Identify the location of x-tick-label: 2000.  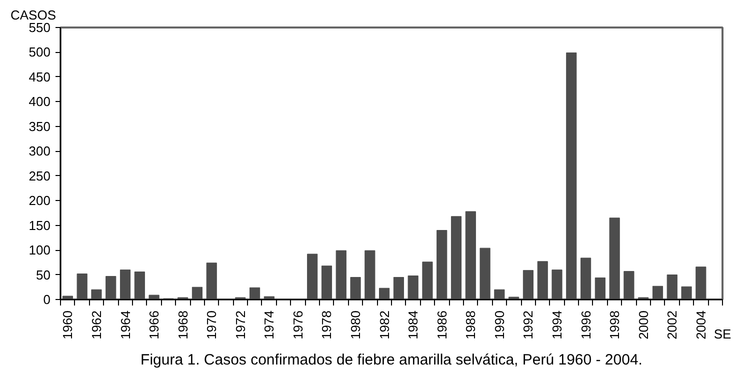
(643, 325).